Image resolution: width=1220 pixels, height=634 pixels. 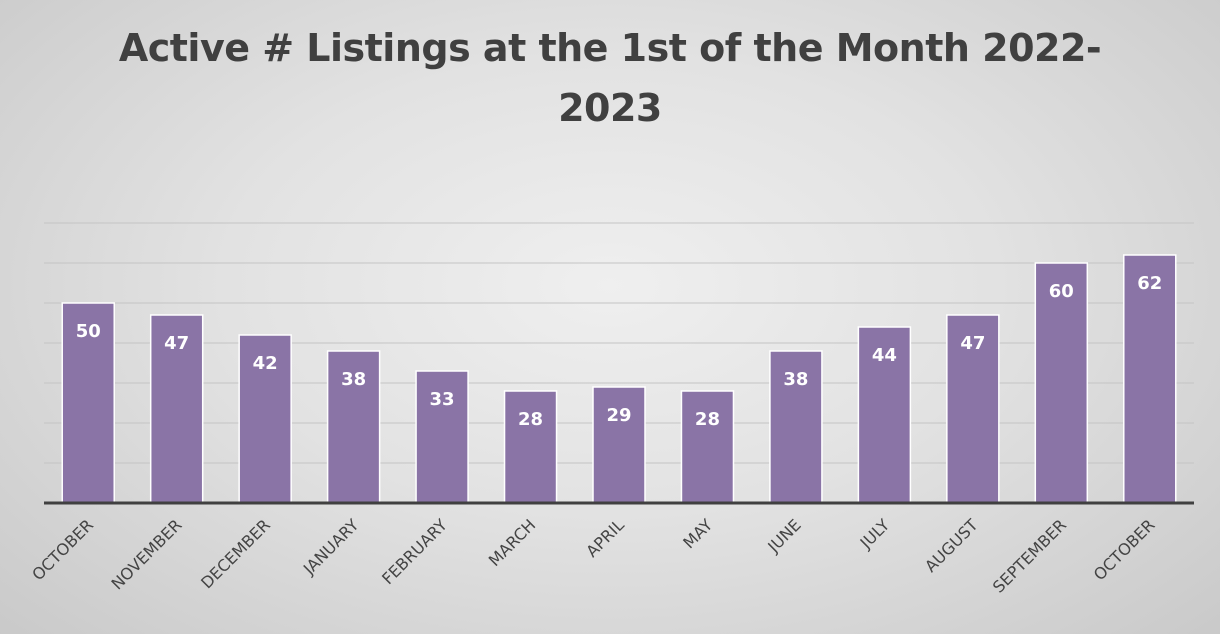 What do you see at coordinates (951, 545) in the screenshot?
I see `x-tick-label: AUGUST` at bounding box center [951, 545].